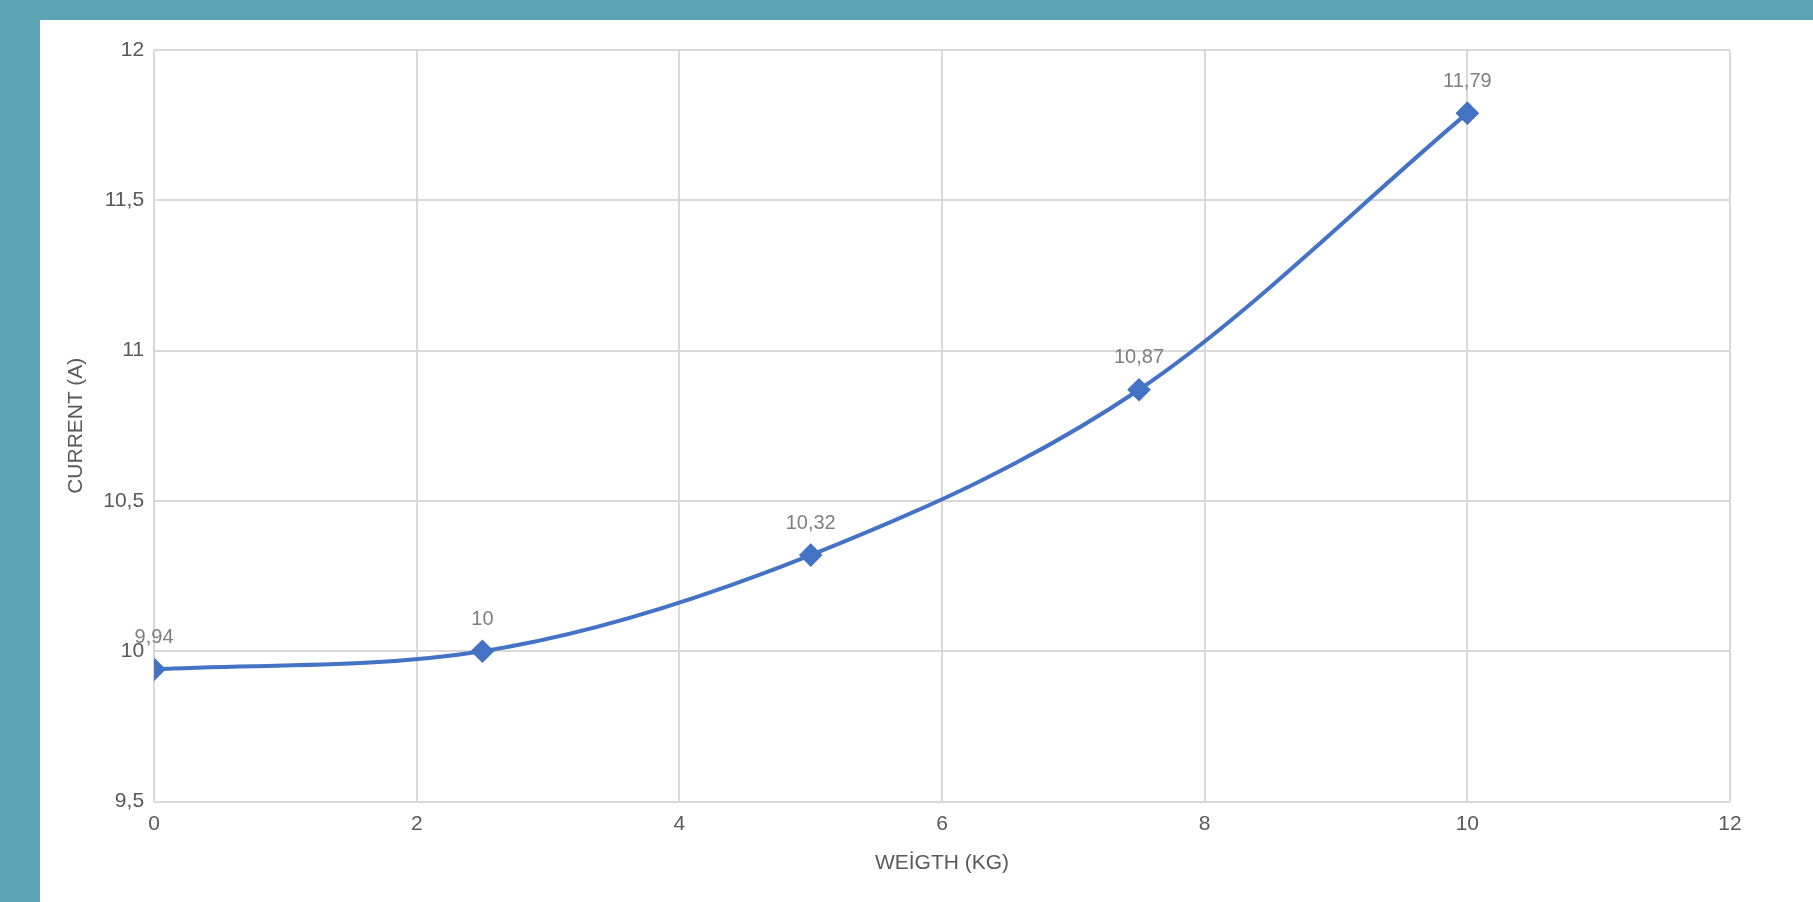  I want to click on y-tick-label: 11,5, so click(124, 199).